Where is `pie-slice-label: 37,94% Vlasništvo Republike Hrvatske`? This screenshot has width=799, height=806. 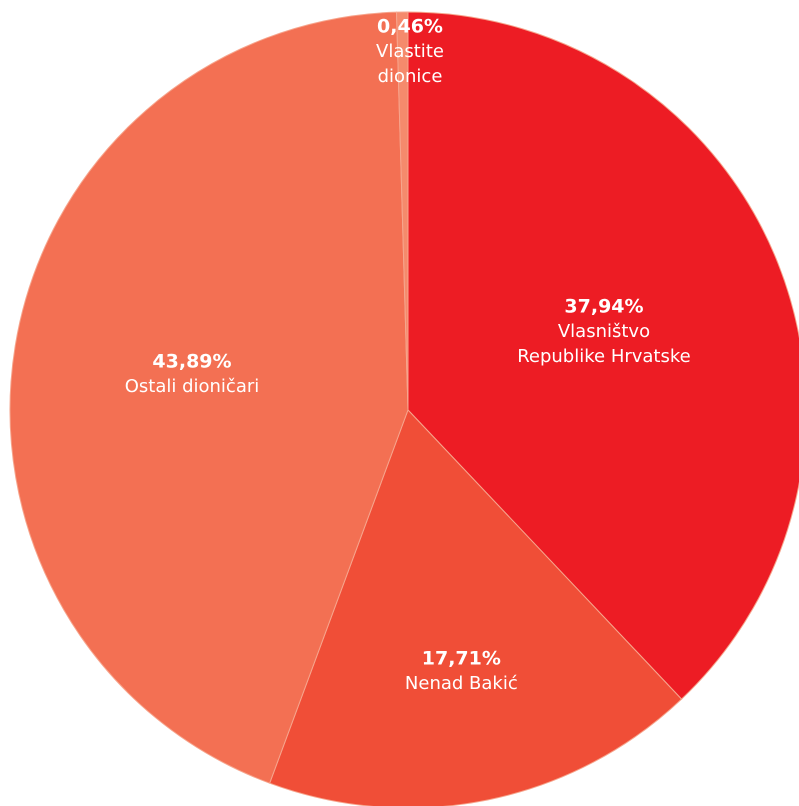
pie-slice-label: 37,94% Vlasništvo Republike Hrvatske is located at coordinates (604, 331).